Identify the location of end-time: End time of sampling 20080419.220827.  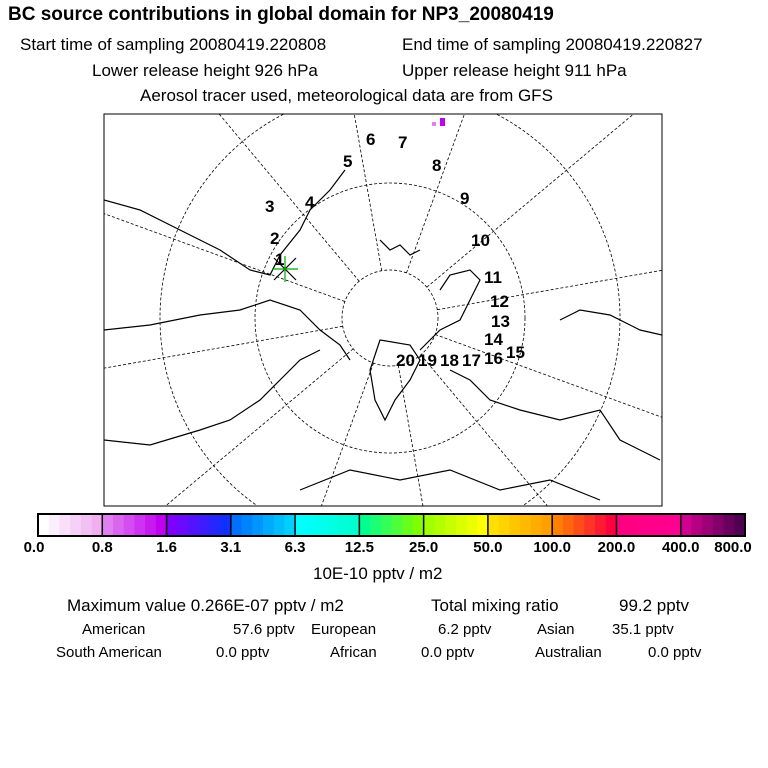
(552, 44).